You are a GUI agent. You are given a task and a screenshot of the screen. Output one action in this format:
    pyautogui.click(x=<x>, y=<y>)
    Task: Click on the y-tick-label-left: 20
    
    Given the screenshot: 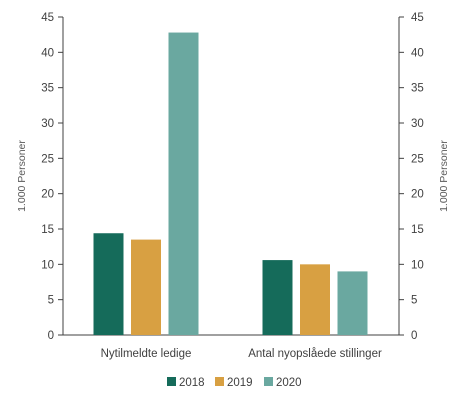 What is the action you would take?
    pyautogui.click(x=47, y=195)
    